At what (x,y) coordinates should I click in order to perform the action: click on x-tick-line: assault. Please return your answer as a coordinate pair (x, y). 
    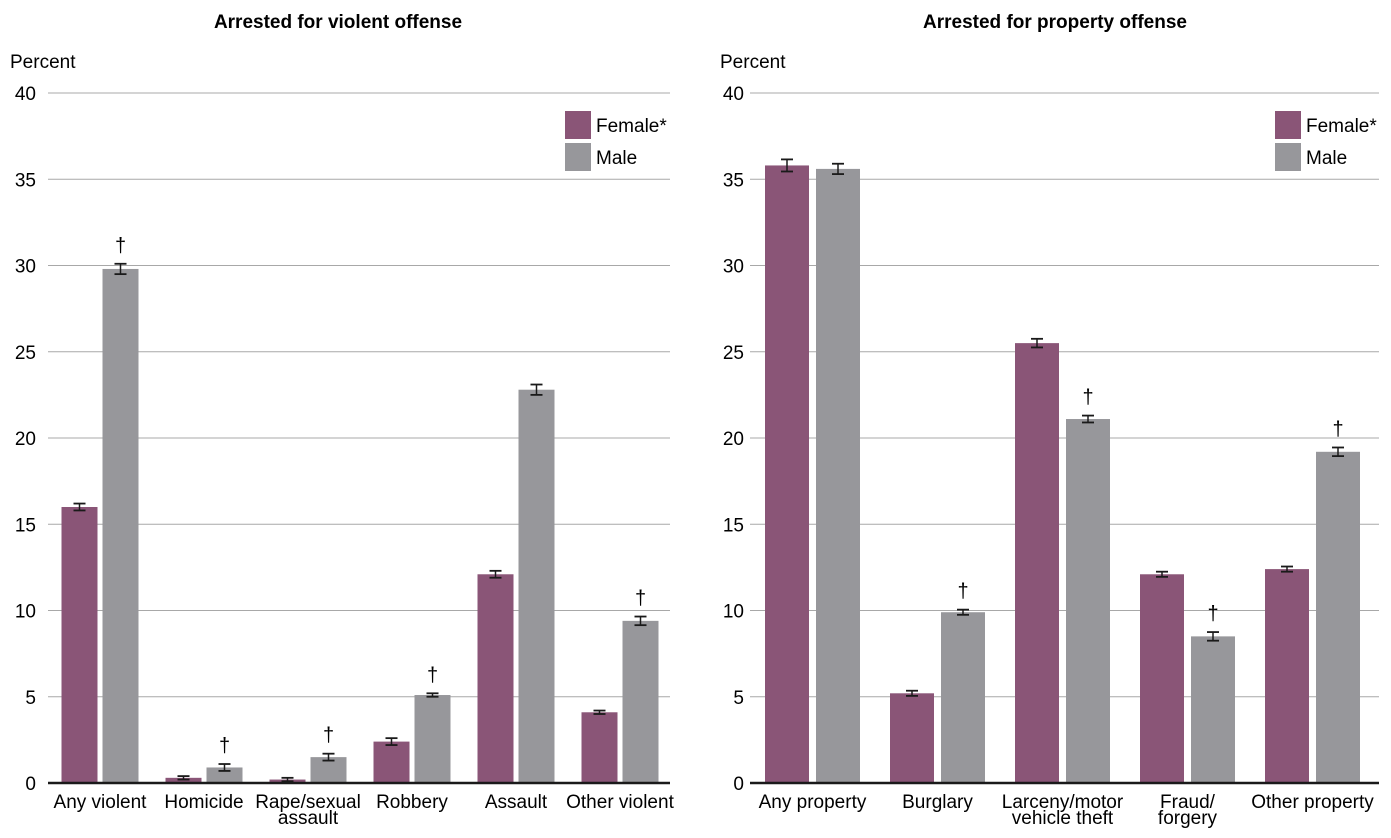
    Looking at the image, I should click on (308, 818).